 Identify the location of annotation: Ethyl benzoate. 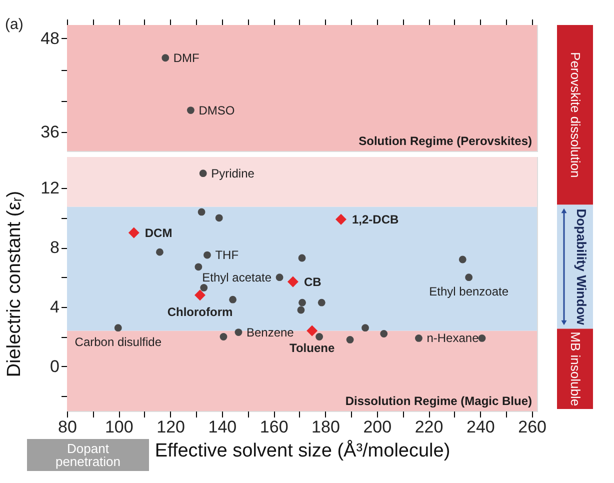
(469, 291).